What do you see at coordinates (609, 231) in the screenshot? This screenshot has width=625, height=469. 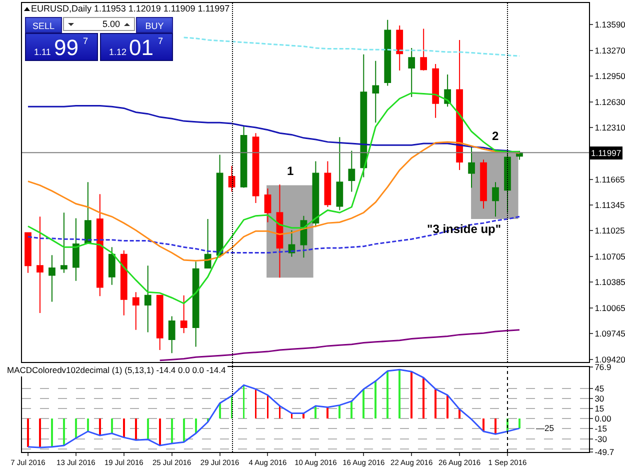 I see `y-tick-label: 1.11025` at bounding box center [609, 231].